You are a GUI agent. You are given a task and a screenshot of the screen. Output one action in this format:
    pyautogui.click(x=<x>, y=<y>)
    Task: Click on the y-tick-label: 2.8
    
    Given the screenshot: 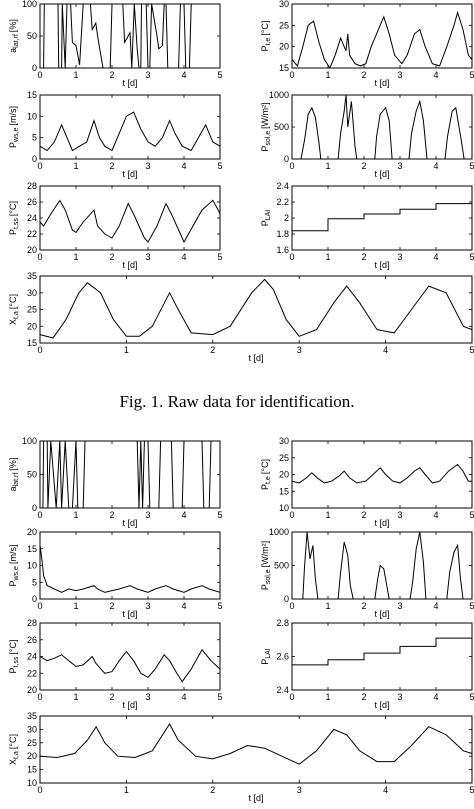 What is the action you would take?
    pyautogui.click(x=282, y=623)
    